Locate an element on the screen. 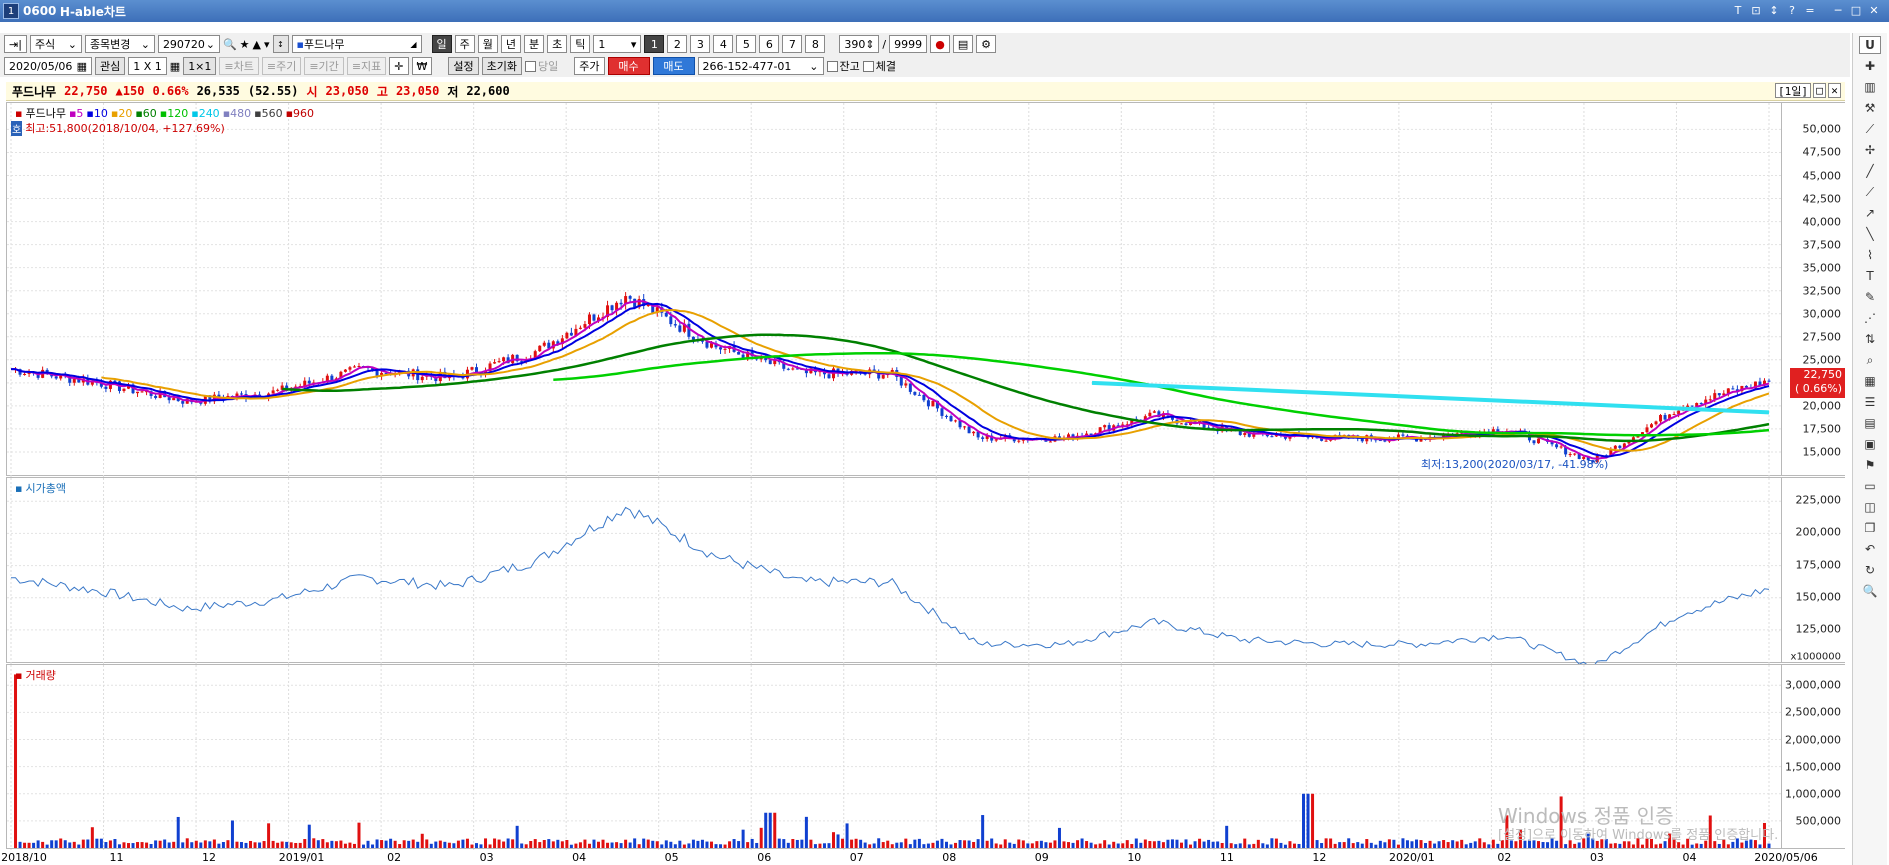 This screenshot has height=865, width=1889. grid-1x1-button: 1×1 is located at coordinates (200, 66).